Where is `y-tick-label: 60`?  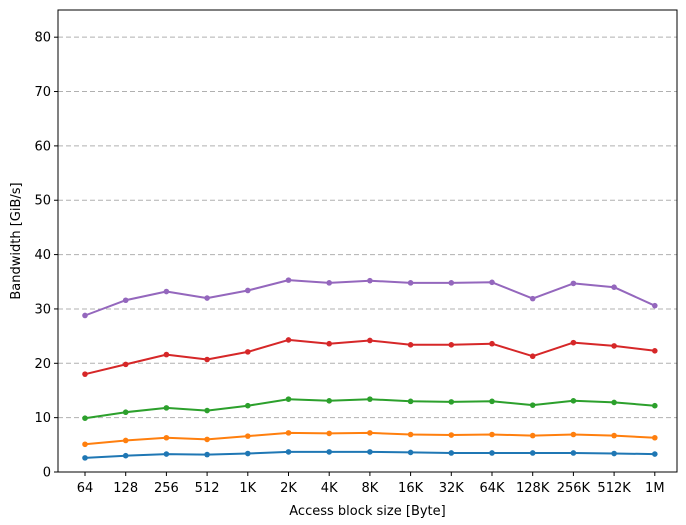
y-tick-label: 60 is located at coordinates (42, 146).